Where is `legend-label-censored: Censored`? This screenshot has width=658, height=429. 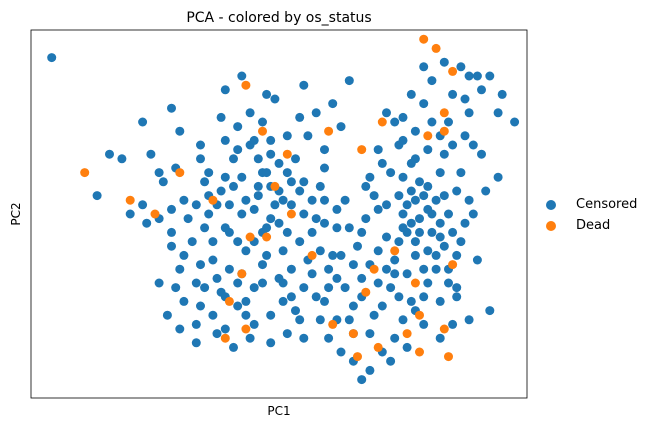
legend-label-censored: Censored is located at coordinates (607, 204).